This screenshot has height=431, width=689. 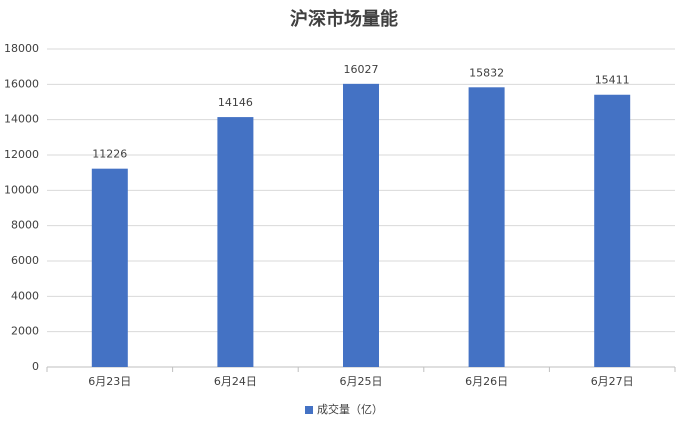 I want to click on legend-swatch, so click(x=309, y=410).